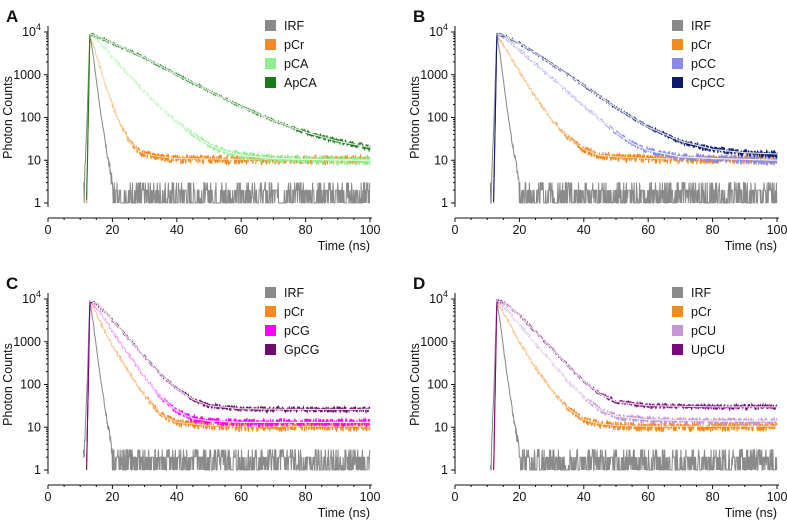 This screenshot has height=525, width=787. Describe the element at coordinates (270, 330) in the screenshot. I see `legend-swatch-pCG` at that location.